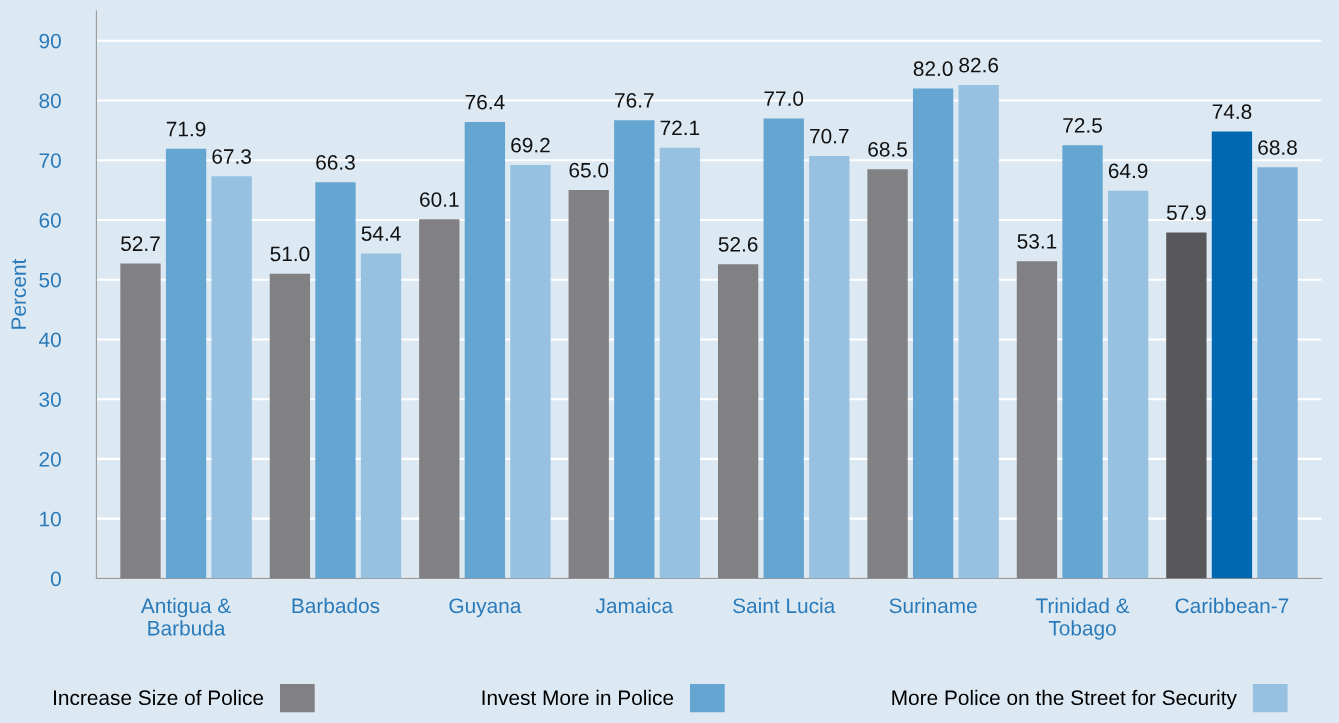 The image size is (1339, 723). What do you see at coordinates (634, 605) in the screenshot?
I see `x-tick-label: Jamaica` at bounding box center [634, 605].